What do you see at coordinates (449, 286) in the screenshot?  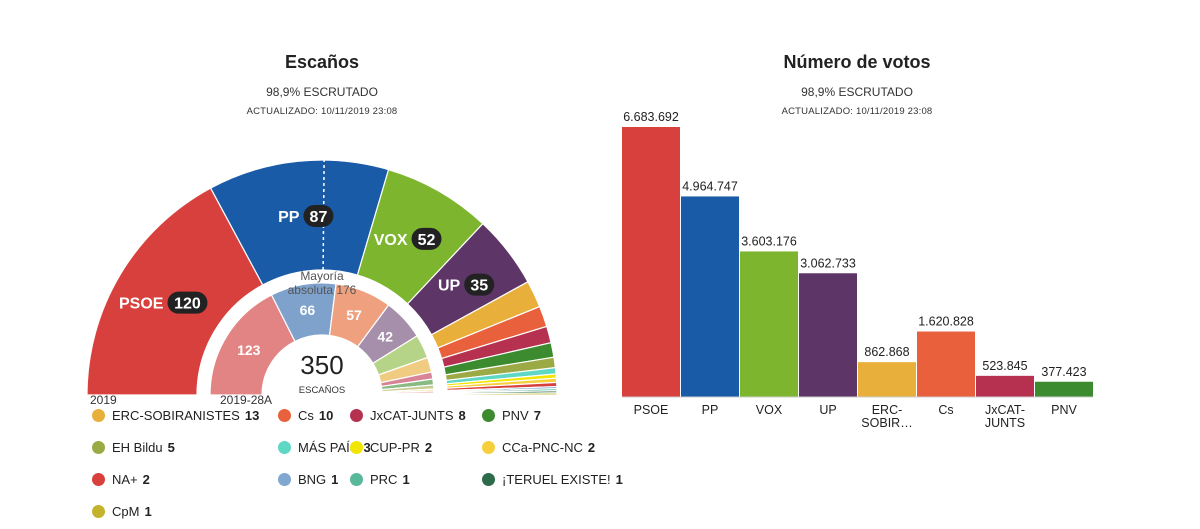 I see `segment-label-up: UP` at bounding box center [449, 286].